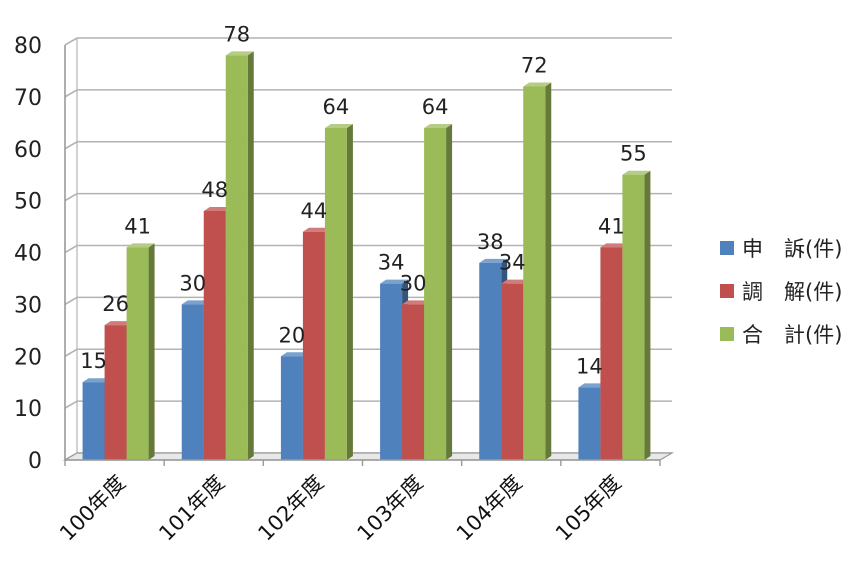  I want to click on x-tick-label: 104年度, so click(489, 508).